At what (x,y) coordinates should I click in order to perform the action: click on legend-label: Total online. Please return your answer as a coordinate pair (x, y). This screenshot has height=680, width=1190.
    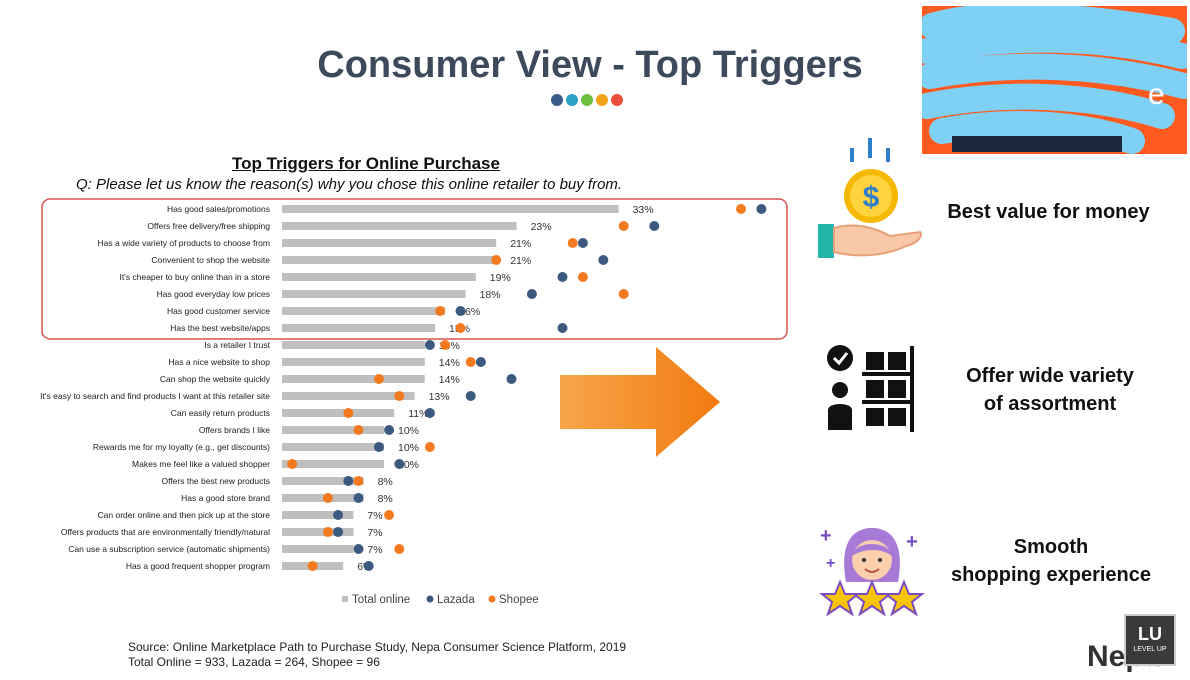
    Looking at the image, I should click on (381, 600).